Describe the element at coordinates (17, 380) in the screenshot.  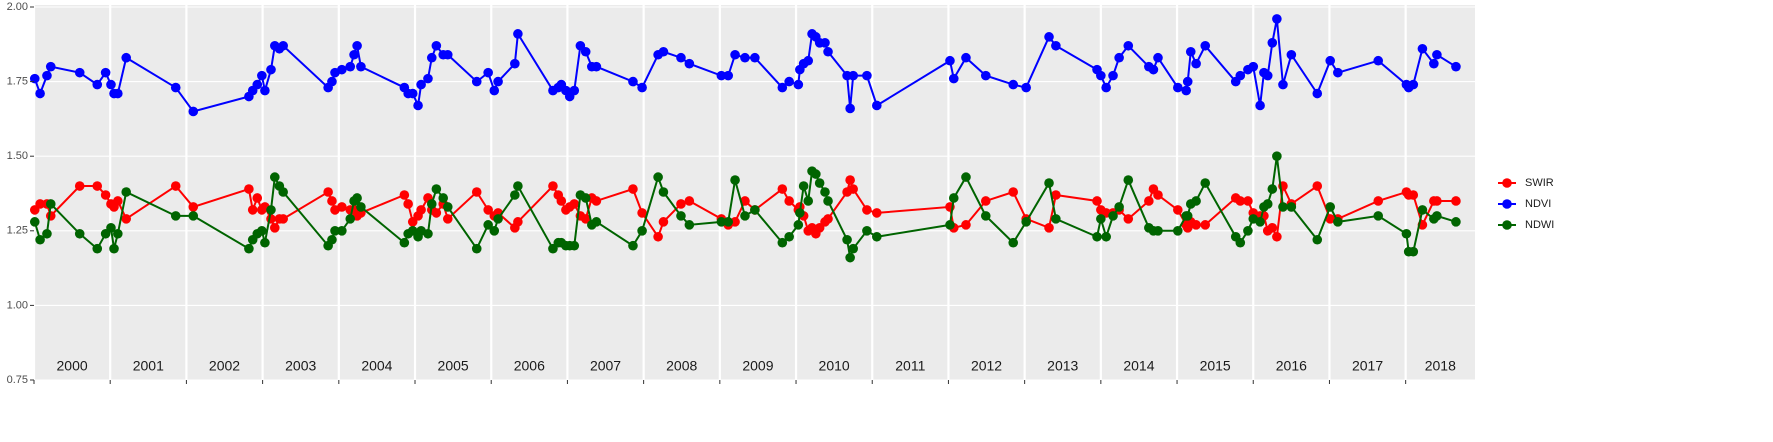
I see `y-tick-label: 0.75` at that location.